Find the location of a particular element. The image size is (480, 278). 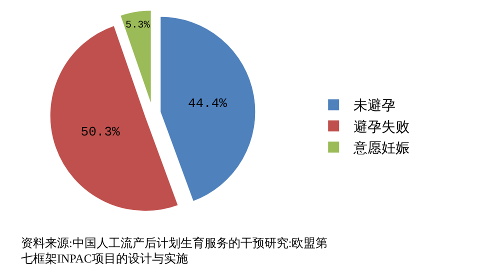

data-label: 44.4% is located at coordinates (208, 103).